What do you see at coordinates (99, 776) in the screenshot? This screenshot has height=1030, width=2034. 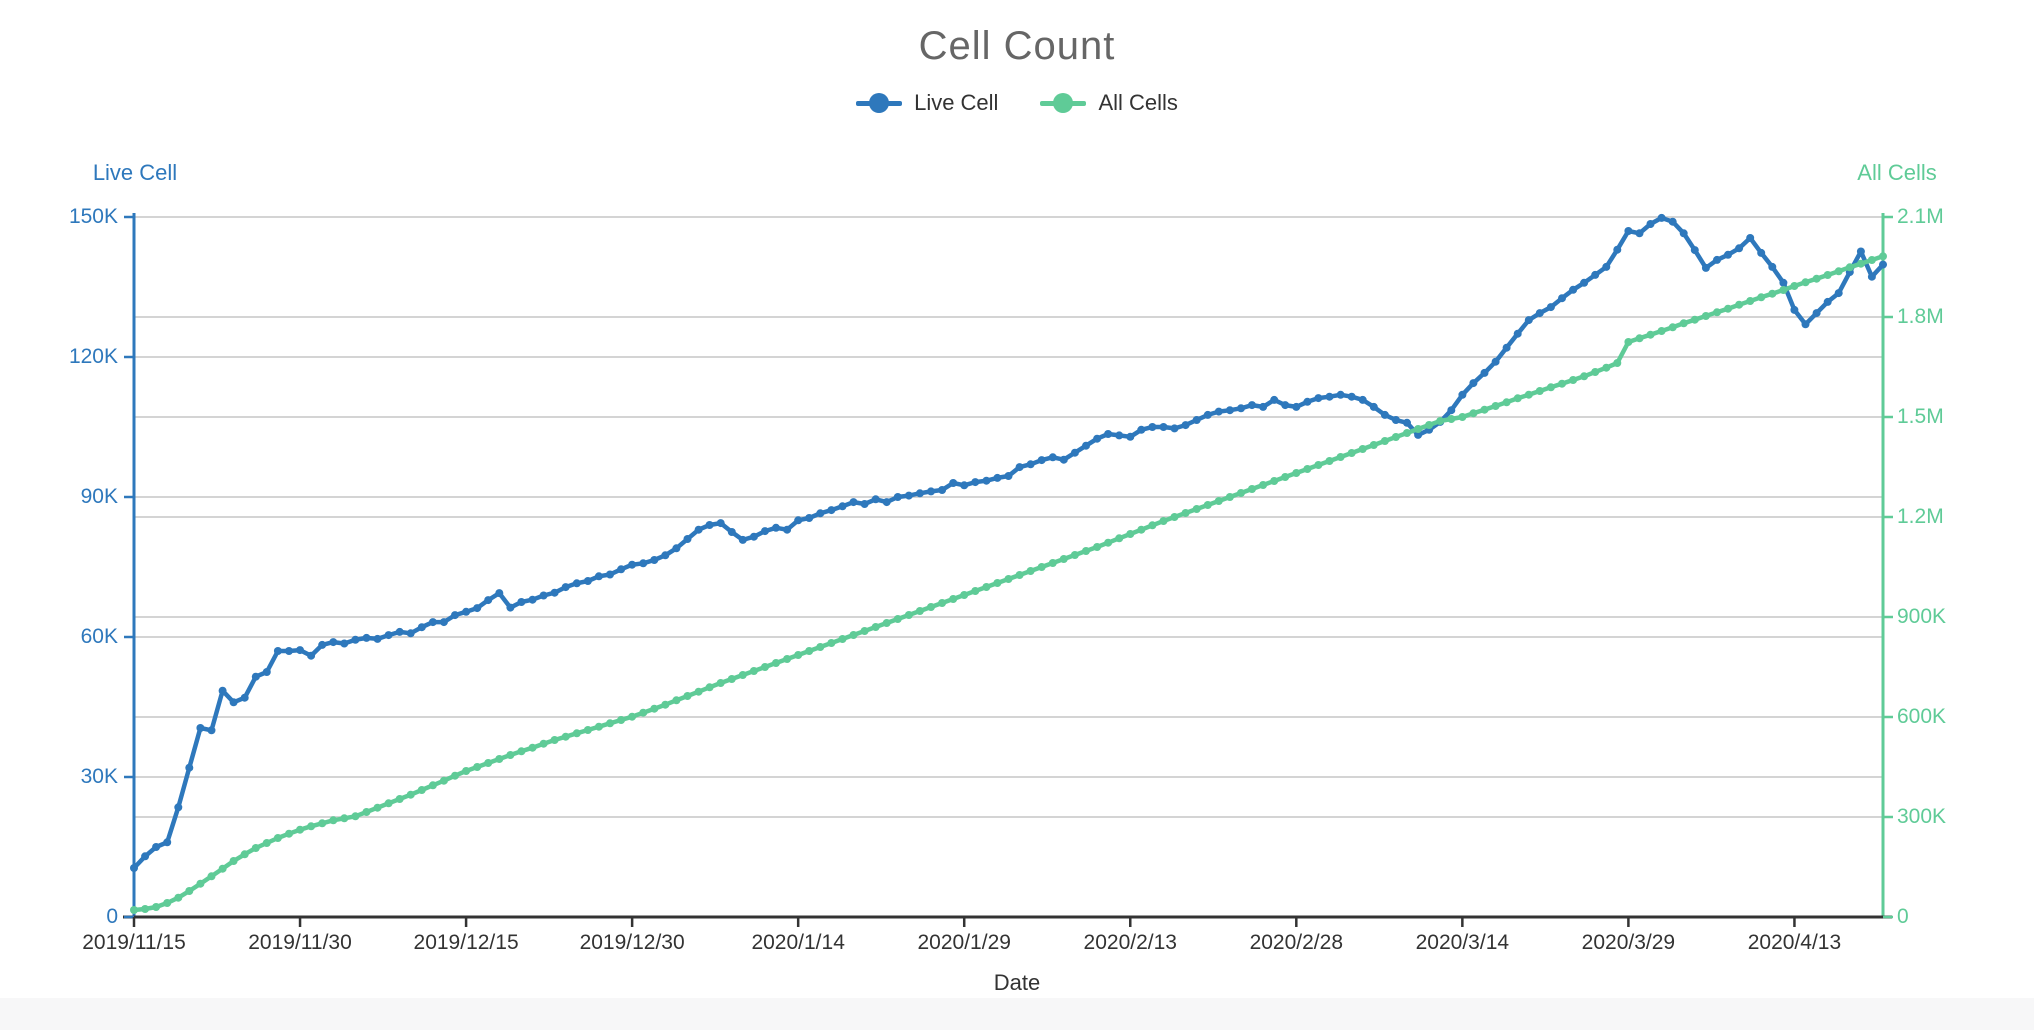 I see `left-axis-tick-label: 30K` at bounding box center [99, 776].